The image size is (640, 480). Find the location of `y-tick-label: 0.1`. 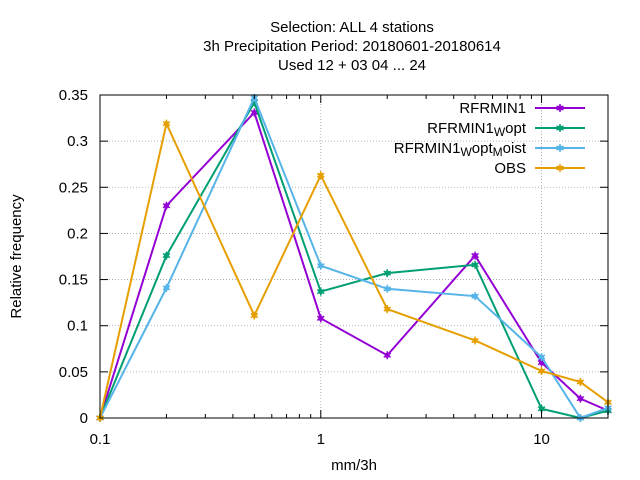

y-tick-label: 0.1 is located at coordinates (77, 326).